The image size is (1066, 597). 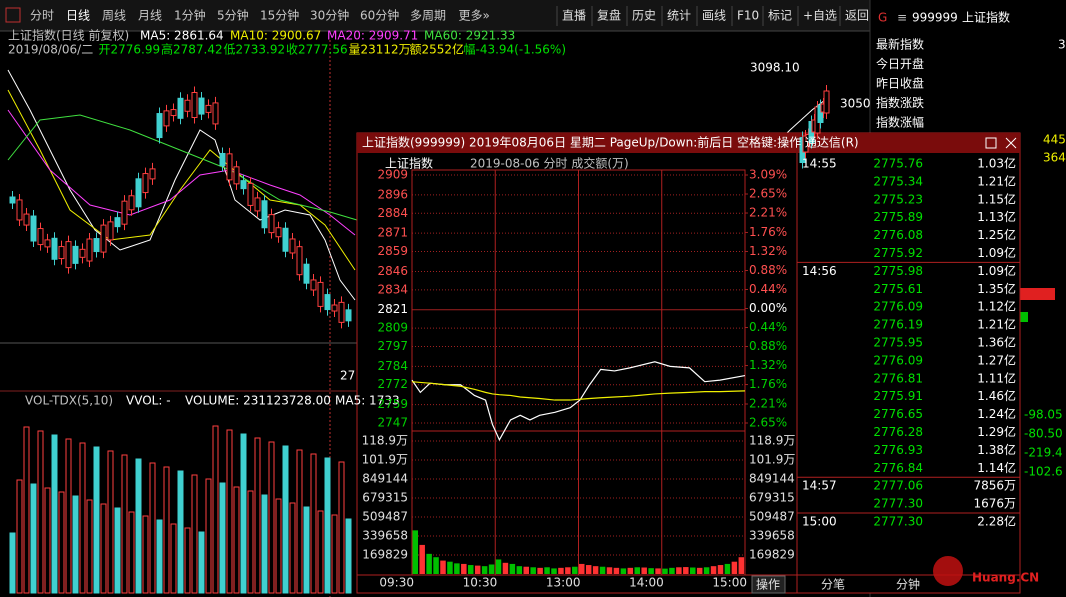 What do you see at coordinates (819, 164) in the screenshot?
I see `trade-time: 14:55` at bounding box center [819, 164].